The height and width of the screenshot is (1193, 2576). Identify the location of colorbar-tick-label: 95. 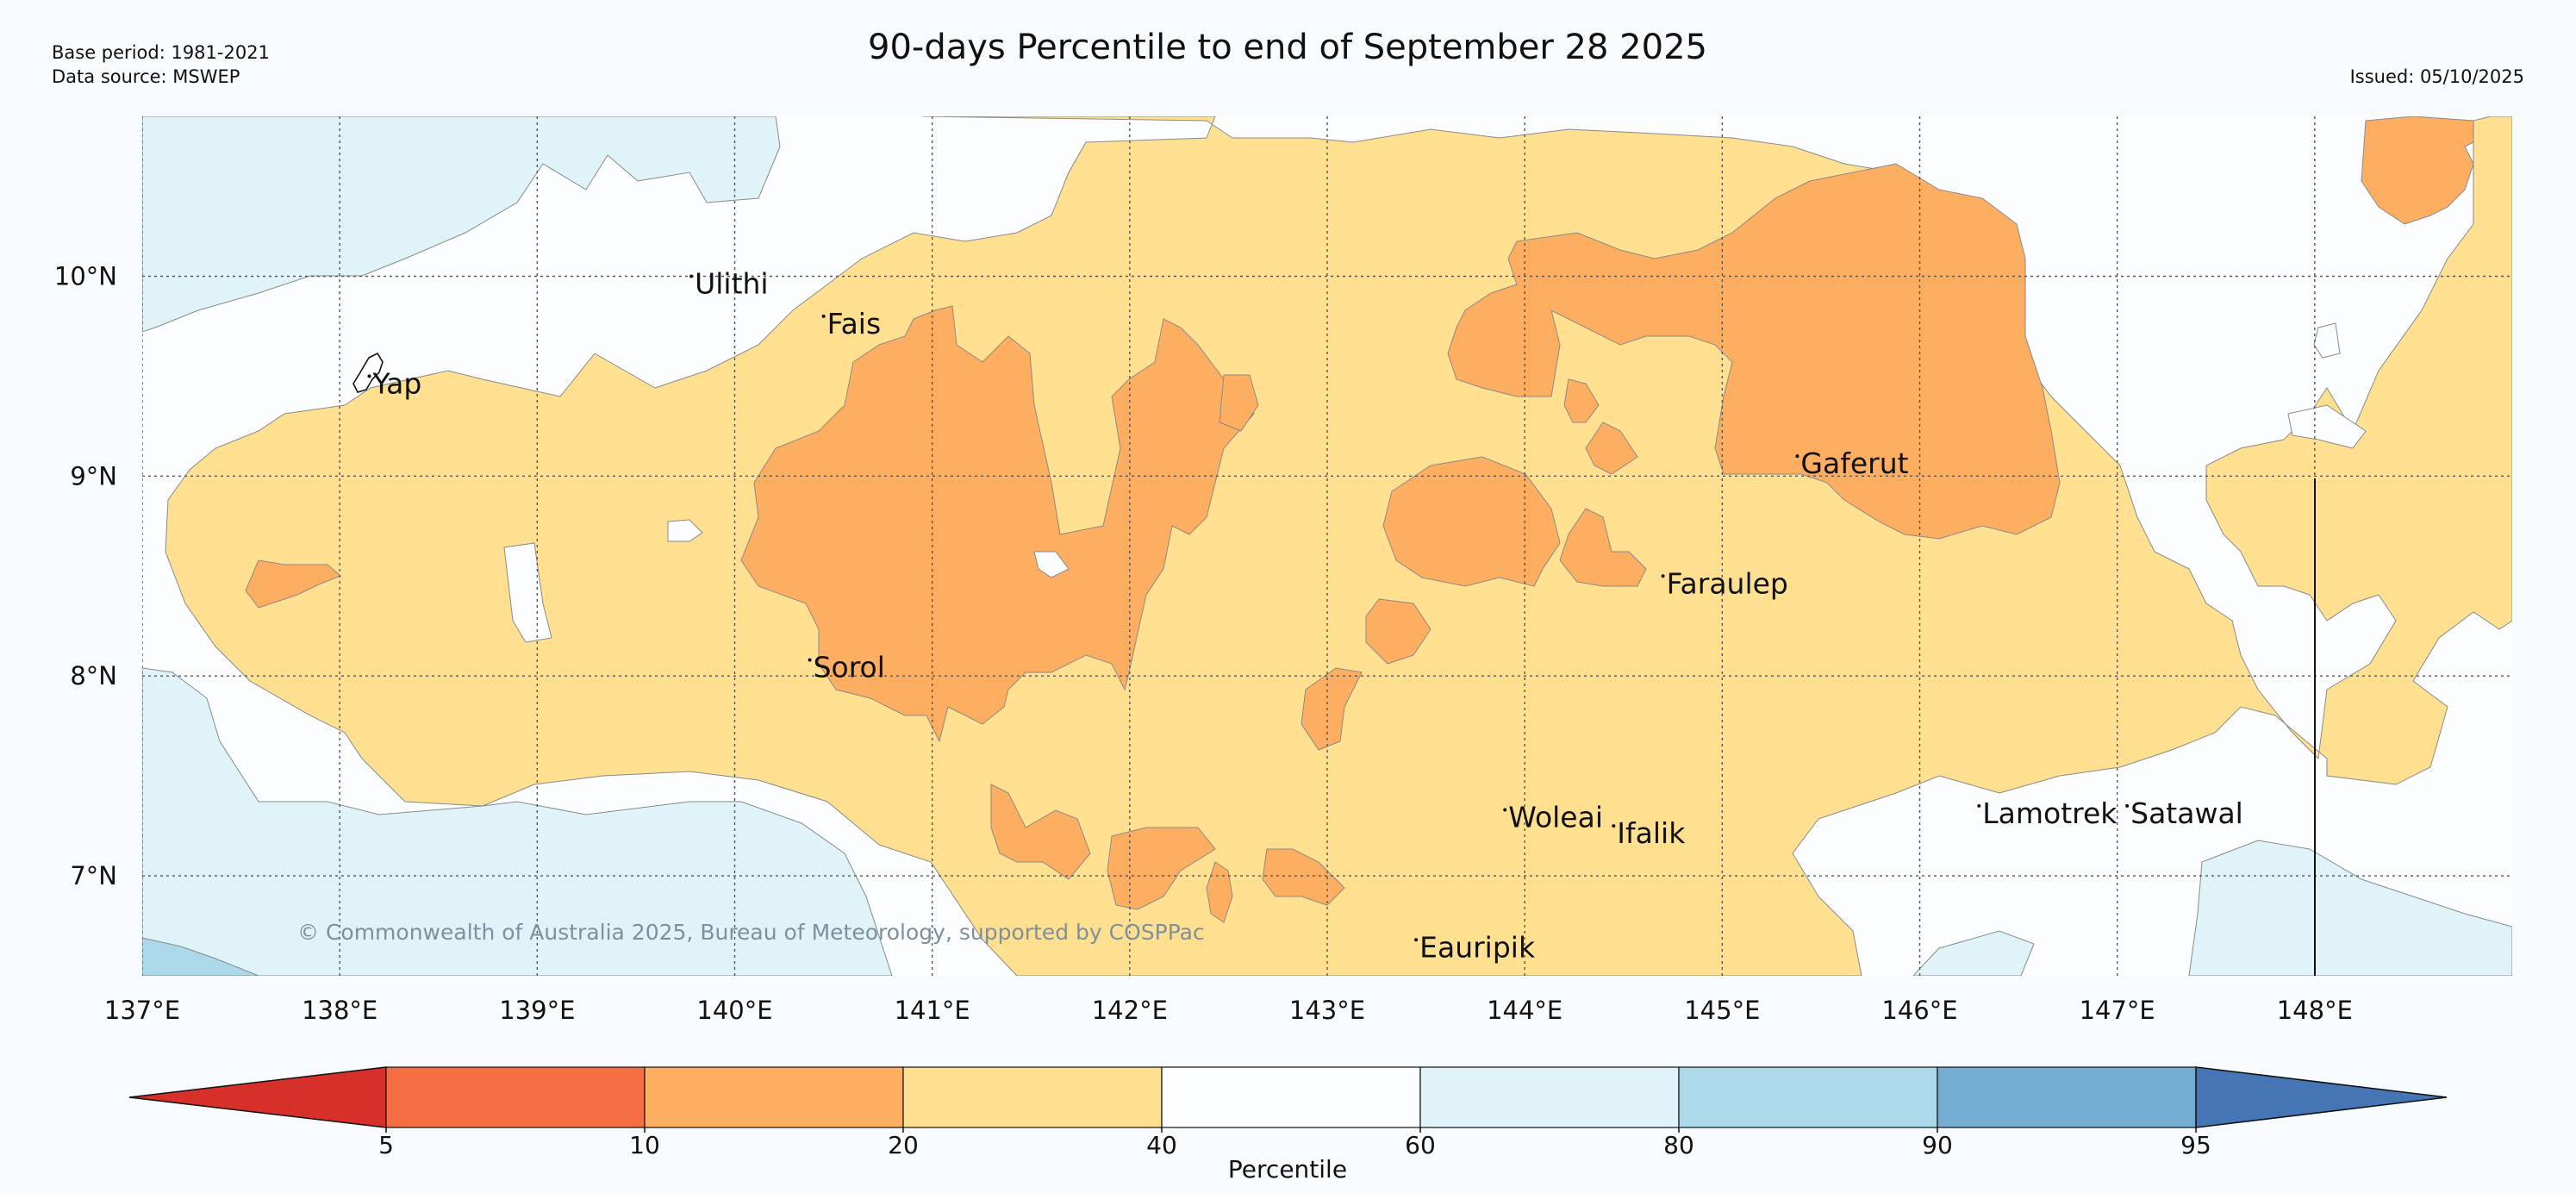
(2195, 1145).